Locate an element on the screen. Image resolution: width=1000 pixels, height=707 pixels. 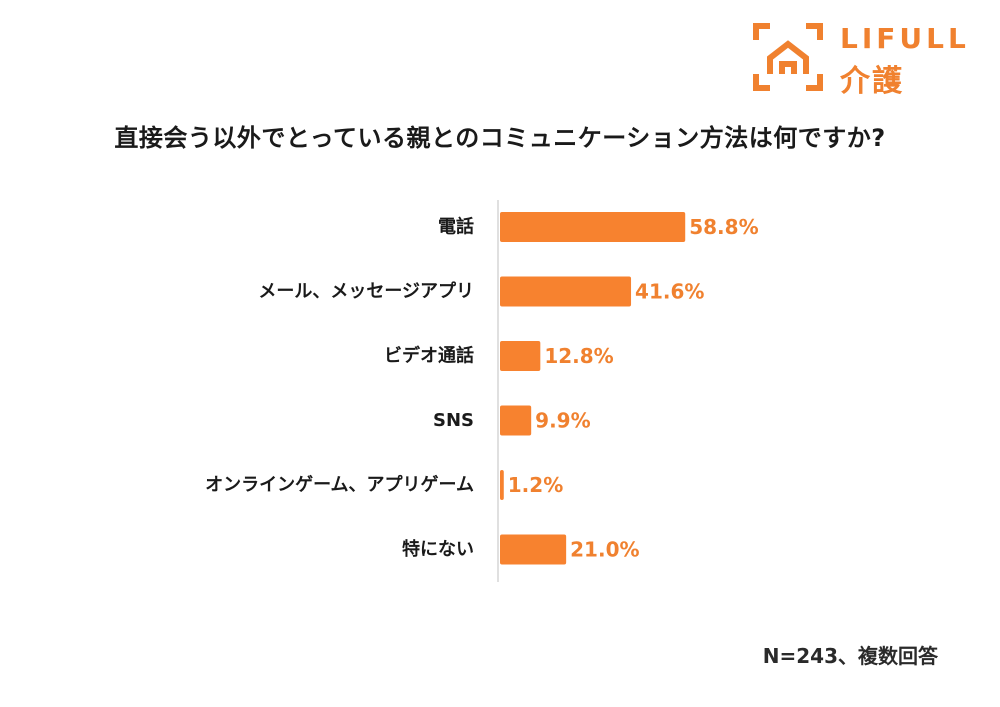
logo-brand-text: LIFULL is located at coordinates (905, 38).